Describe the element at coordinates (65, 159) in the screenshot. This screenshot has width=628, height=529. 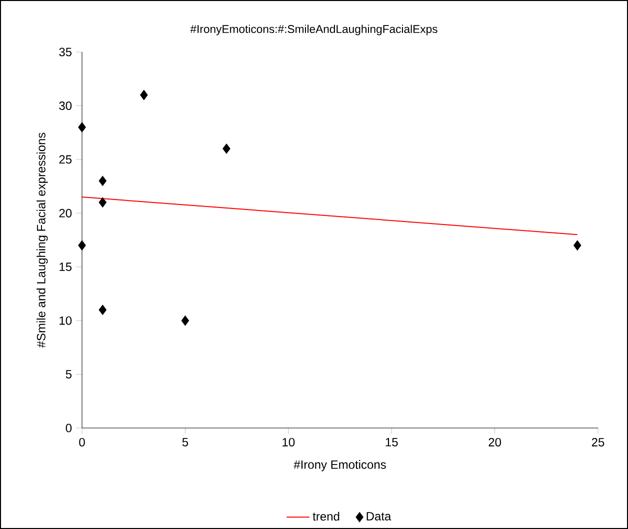
I see `y-tick-label: 25` at that location.